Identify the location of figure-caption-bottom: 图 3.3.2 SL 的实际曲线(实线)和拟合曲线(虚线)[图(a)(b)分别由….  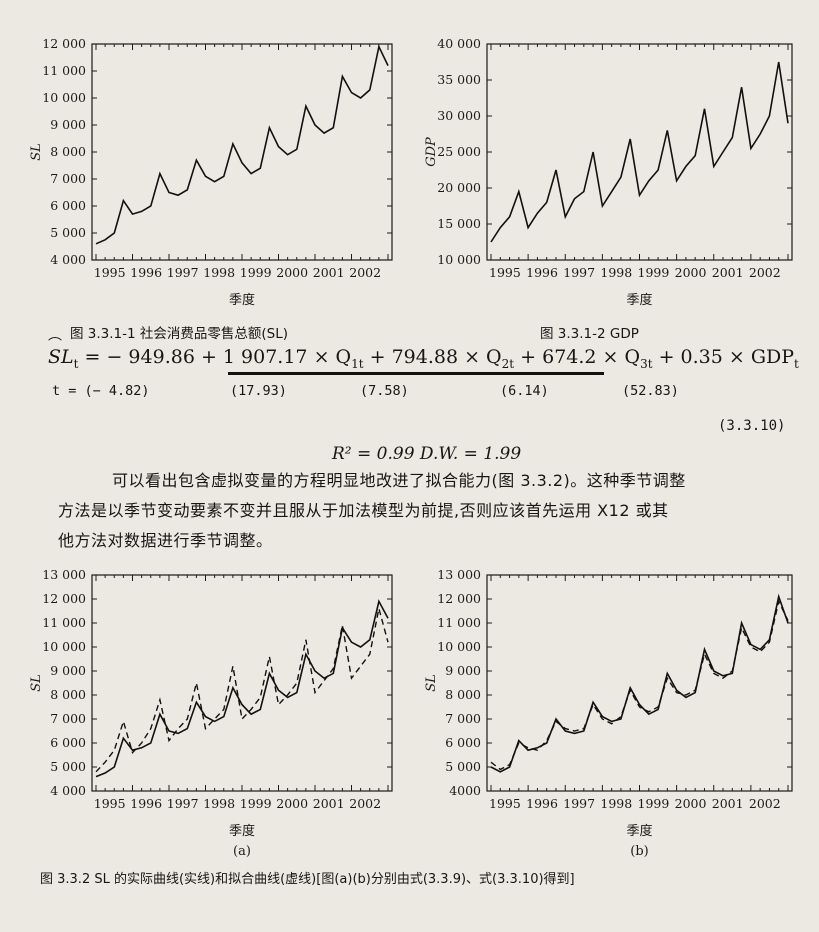
(307, 879).